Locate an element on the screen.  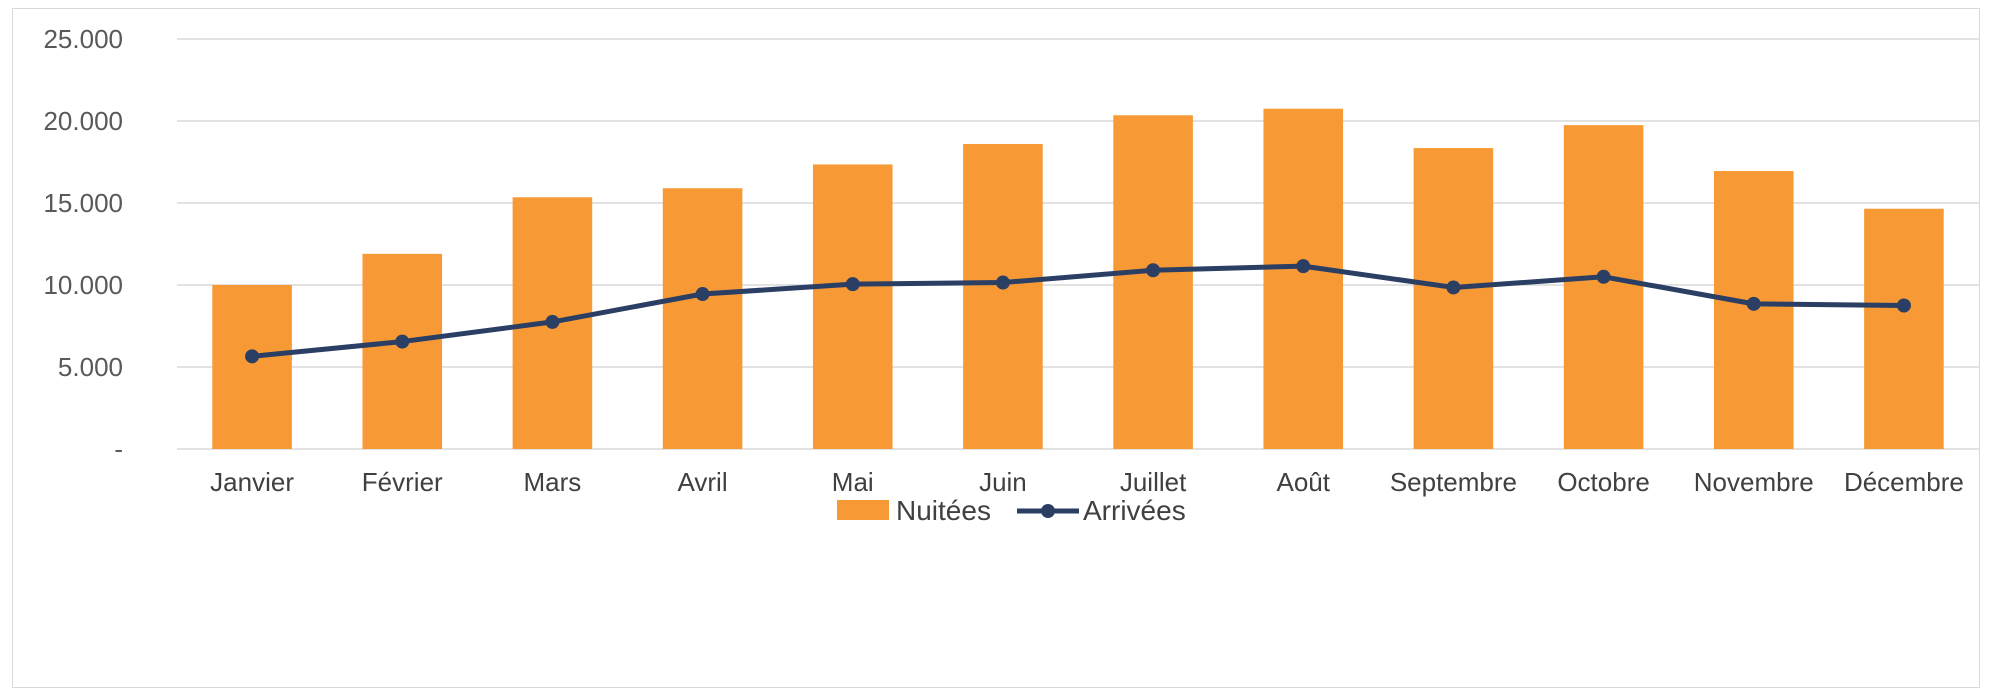
x-tick-label: Juillet is located at coordinates (1153, 482).